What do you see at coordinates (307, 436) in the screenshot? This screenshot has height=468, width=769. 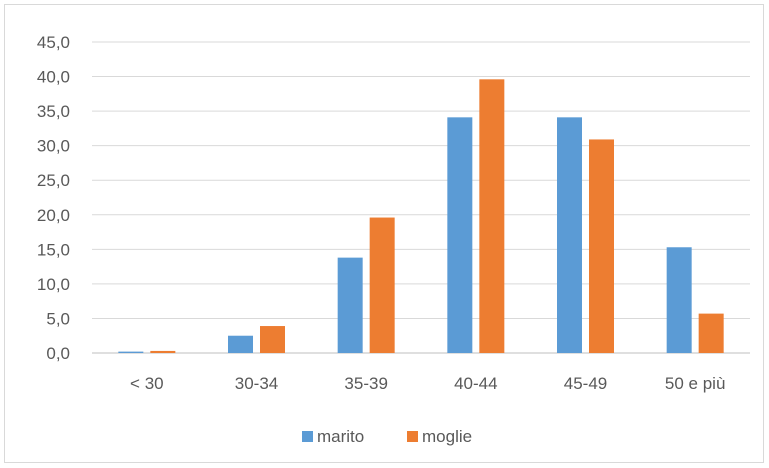 I see `legend-swatch-marito` at bounding box center [307, 436].